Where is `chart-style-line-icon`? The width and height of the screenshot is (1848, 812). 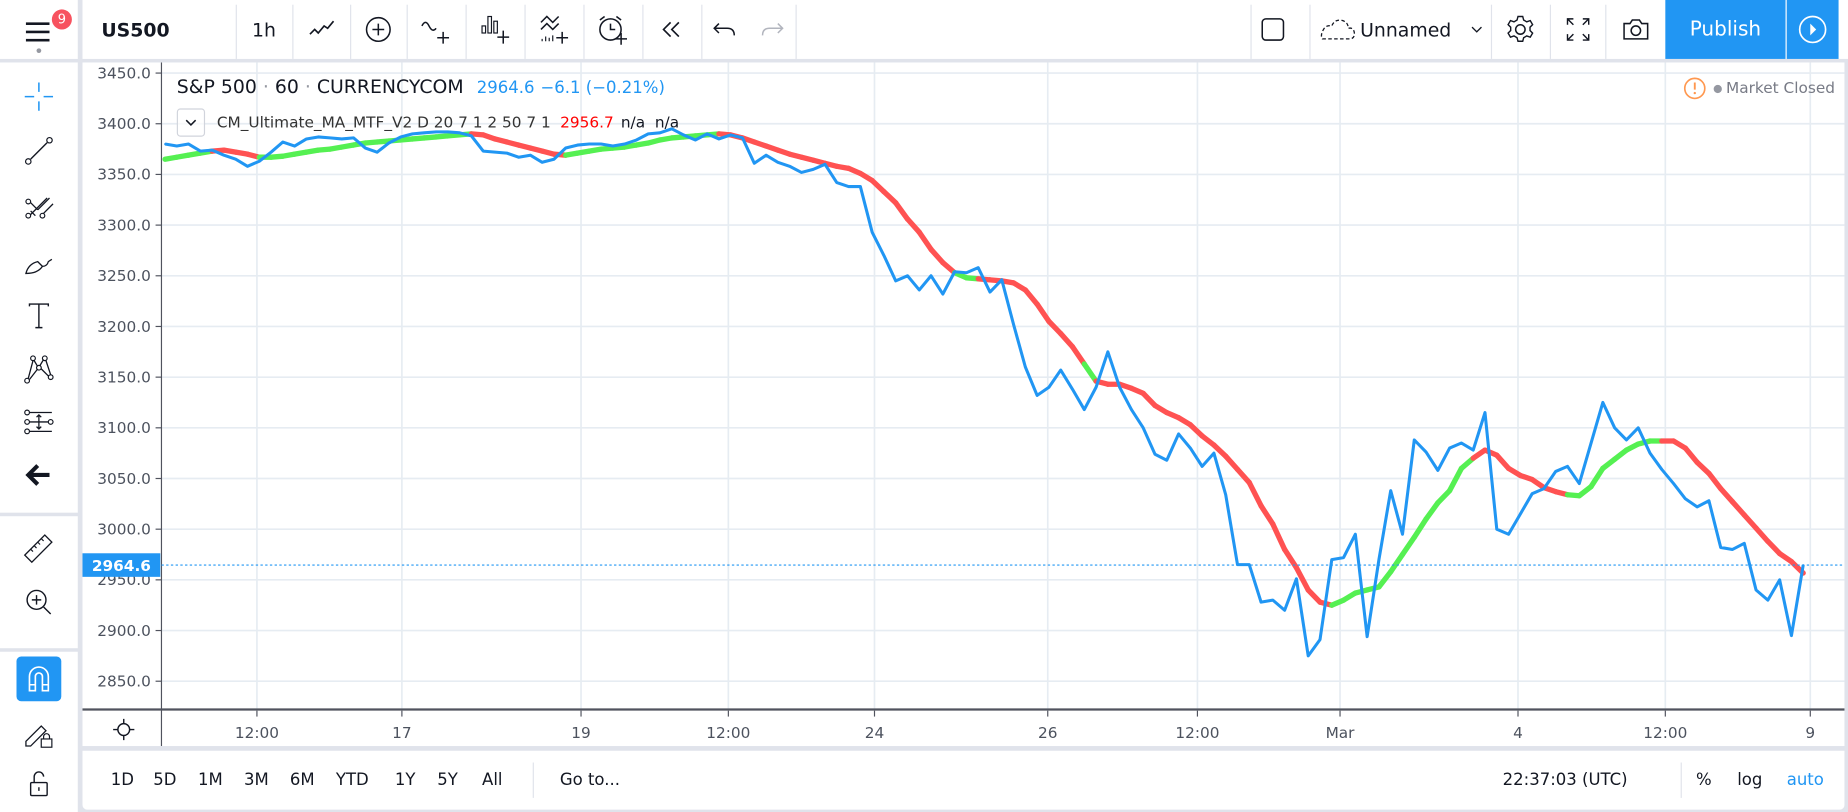 chart-style-line-icon is located at coordinates (321, 27).